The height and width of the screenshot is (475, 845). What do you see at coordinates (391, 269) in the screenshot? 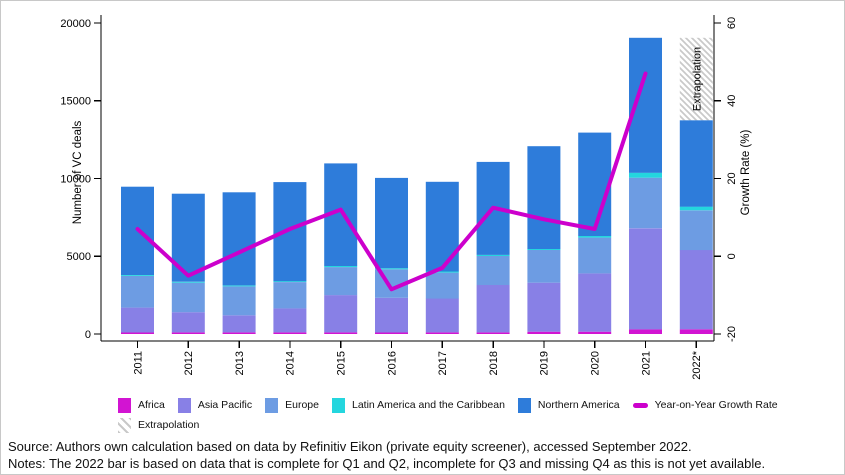
I see `bar-2016-latin-america-and-the-caribbean` at bounding box center [391, 269].